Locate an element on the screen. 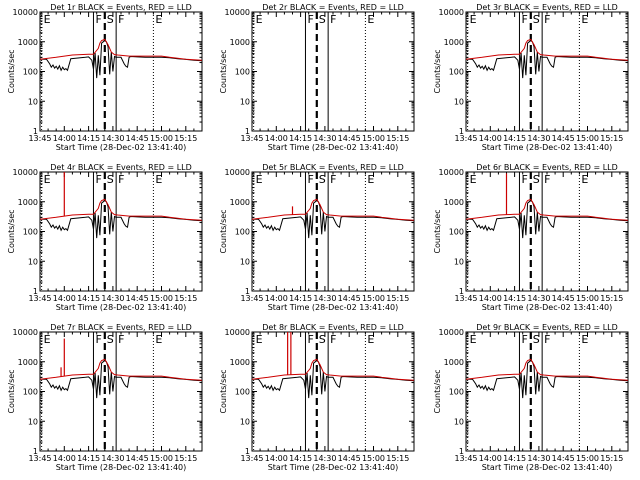  panel-title: Det 9r BLACK = Events, RED = LLD is located at coordinates (547, 327).